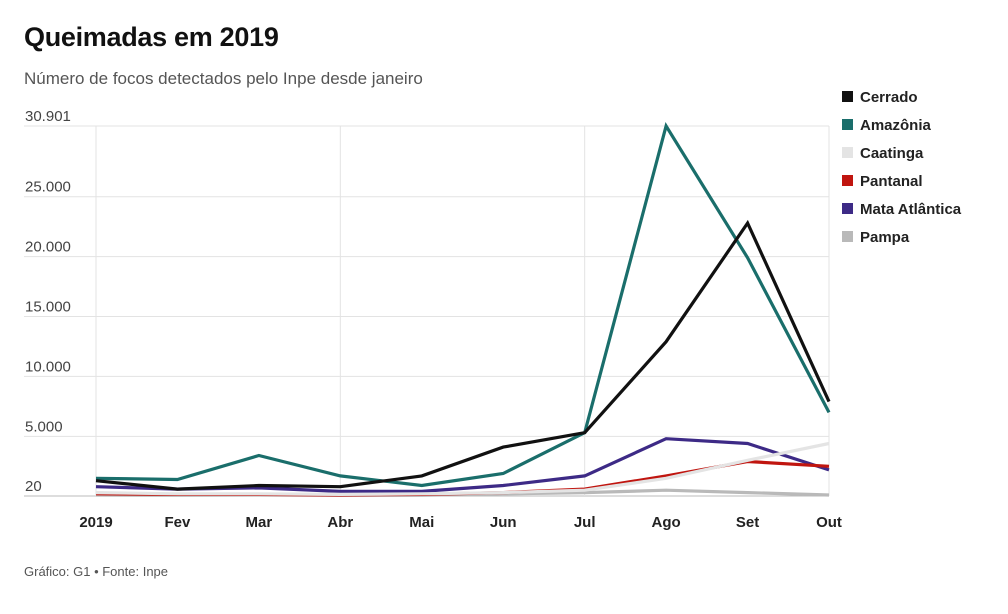  Describe the element at coordinates (421, 522) in the screenshot. I see `x-tick-label: Mai` at that location.